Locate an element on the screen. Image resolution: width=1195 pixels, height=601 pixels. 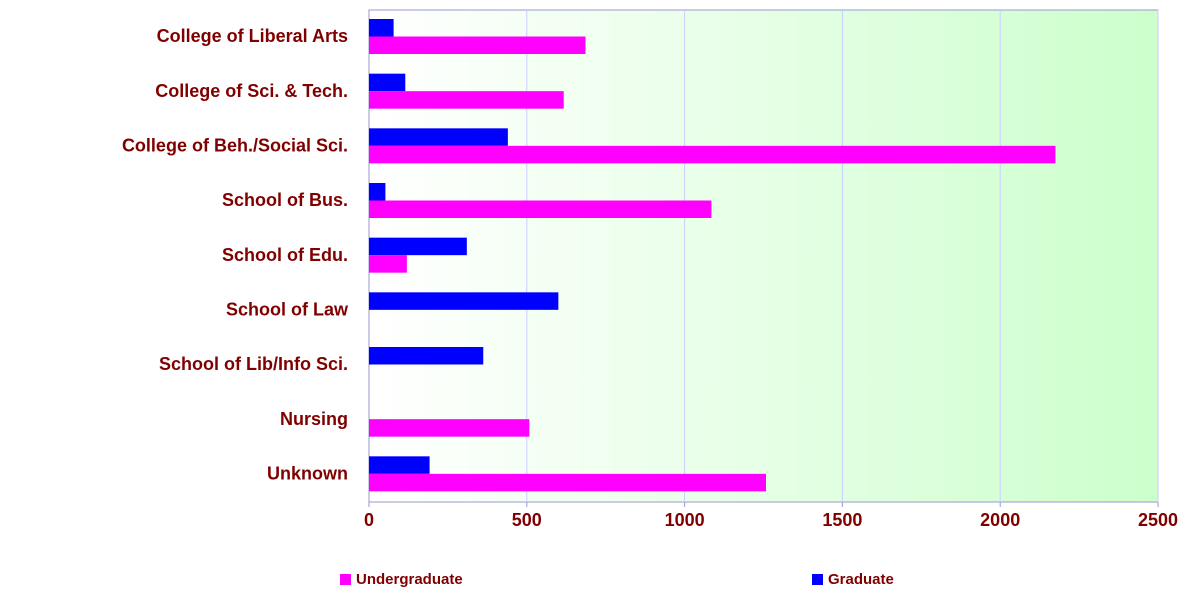
legend-label: Undergraduate is located at coordinates (409, 579).